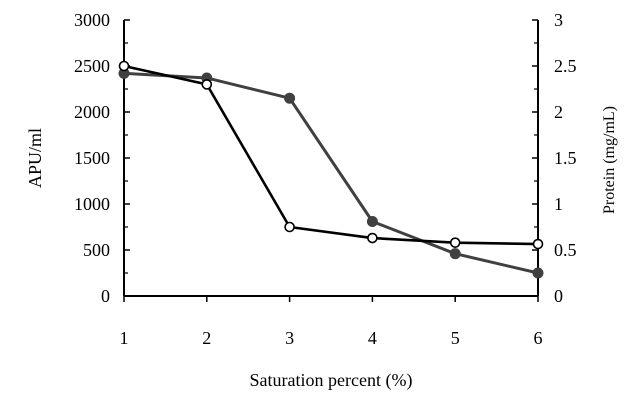  What do you see at coordinates (124, 338) in the screenshot?
I see `x-tick-label: 1` at bounding box center [124, 338].